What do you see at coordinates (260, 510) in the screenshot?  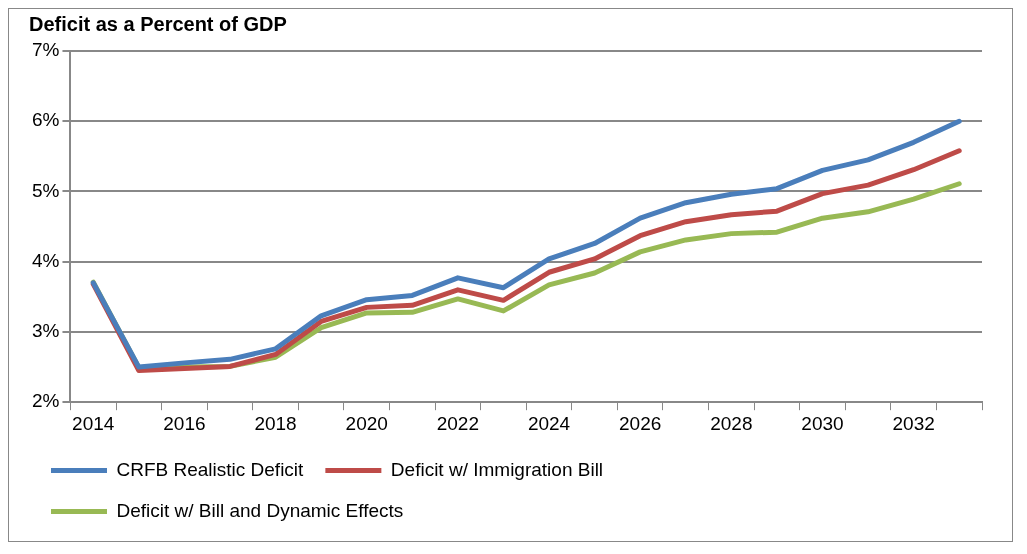 I see `legend-label: Deficit w/ Bill and Dynamic Effects` at bounding box center [260, 510].